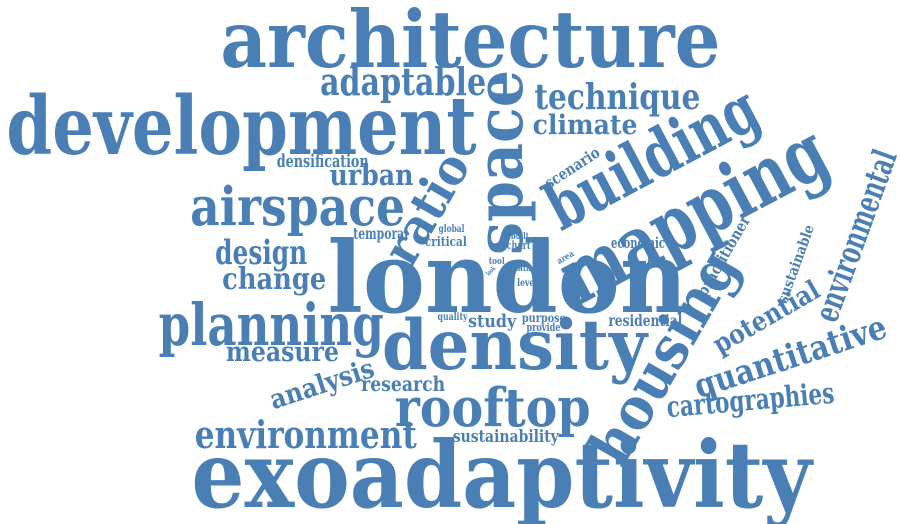  What do you see at coordinates (381, 234) in the screenshot?
I see `word-temporal: temporal` at bounding box center [381, 234].